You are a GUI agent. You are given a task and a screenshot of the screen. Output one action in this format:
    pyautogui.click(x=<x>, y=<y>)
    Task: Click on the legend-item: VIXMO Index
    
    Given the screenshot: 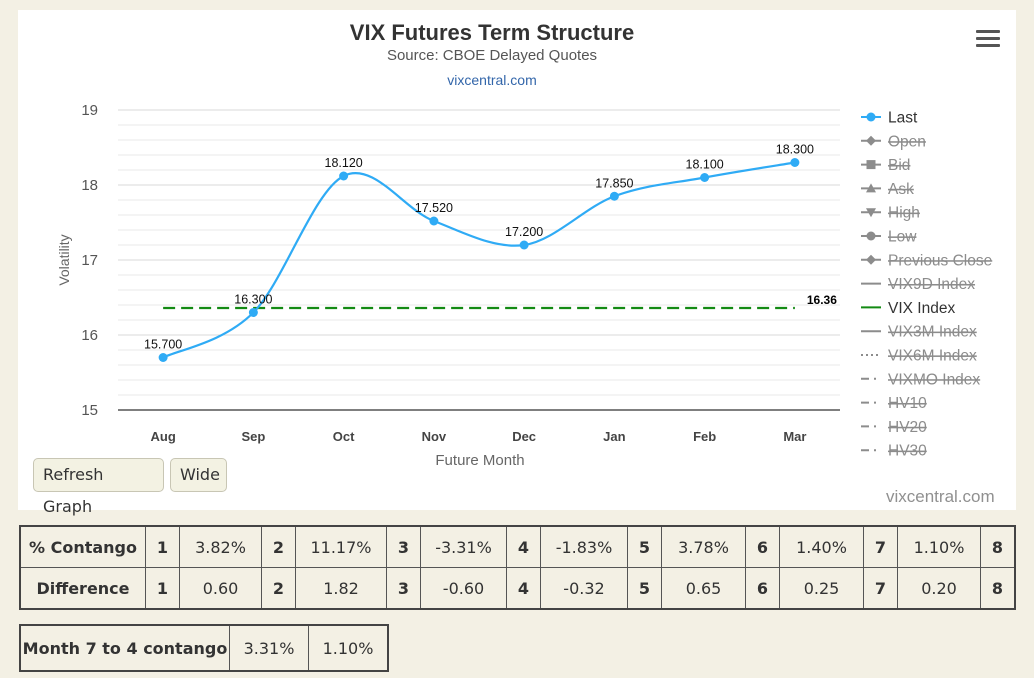 What is the action you would take?
    pyautogui.click(x=920, y=379)
    